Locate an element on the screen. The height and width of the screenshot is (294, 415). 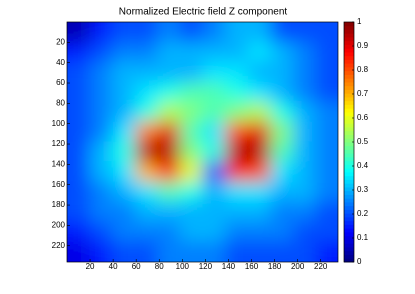
colorbar-tick-label: 0.6 is located at coordinates (363, 117).